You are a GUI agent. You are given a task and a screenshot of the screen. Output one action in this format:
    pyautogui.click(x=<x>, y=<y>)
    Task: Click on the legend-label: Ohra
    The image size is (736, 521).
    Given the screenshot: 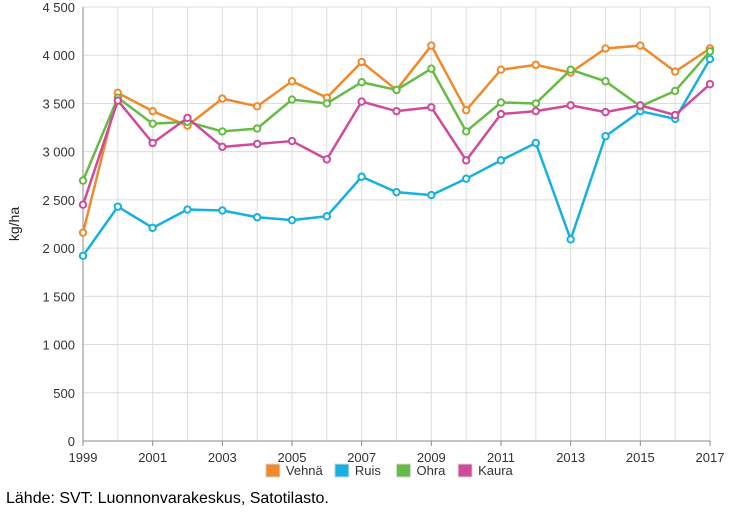 What is the action you would take?
    pyautogui.click(x=432, y=470)
    